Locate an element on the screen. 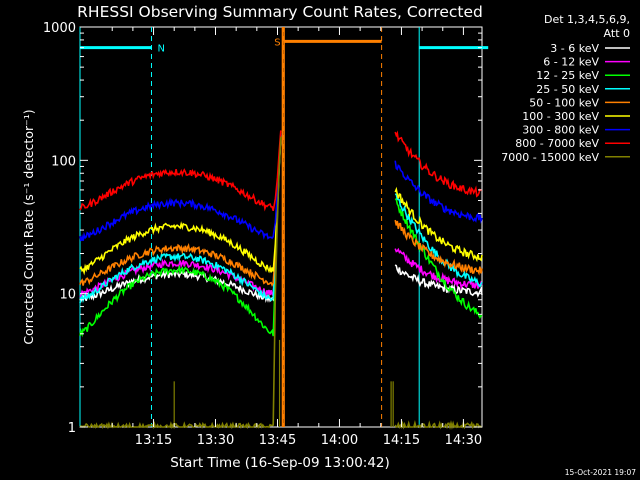 The image size is (640, 480). legend-label-5: 100 - 300 keV is located at coordinates (560, 116).